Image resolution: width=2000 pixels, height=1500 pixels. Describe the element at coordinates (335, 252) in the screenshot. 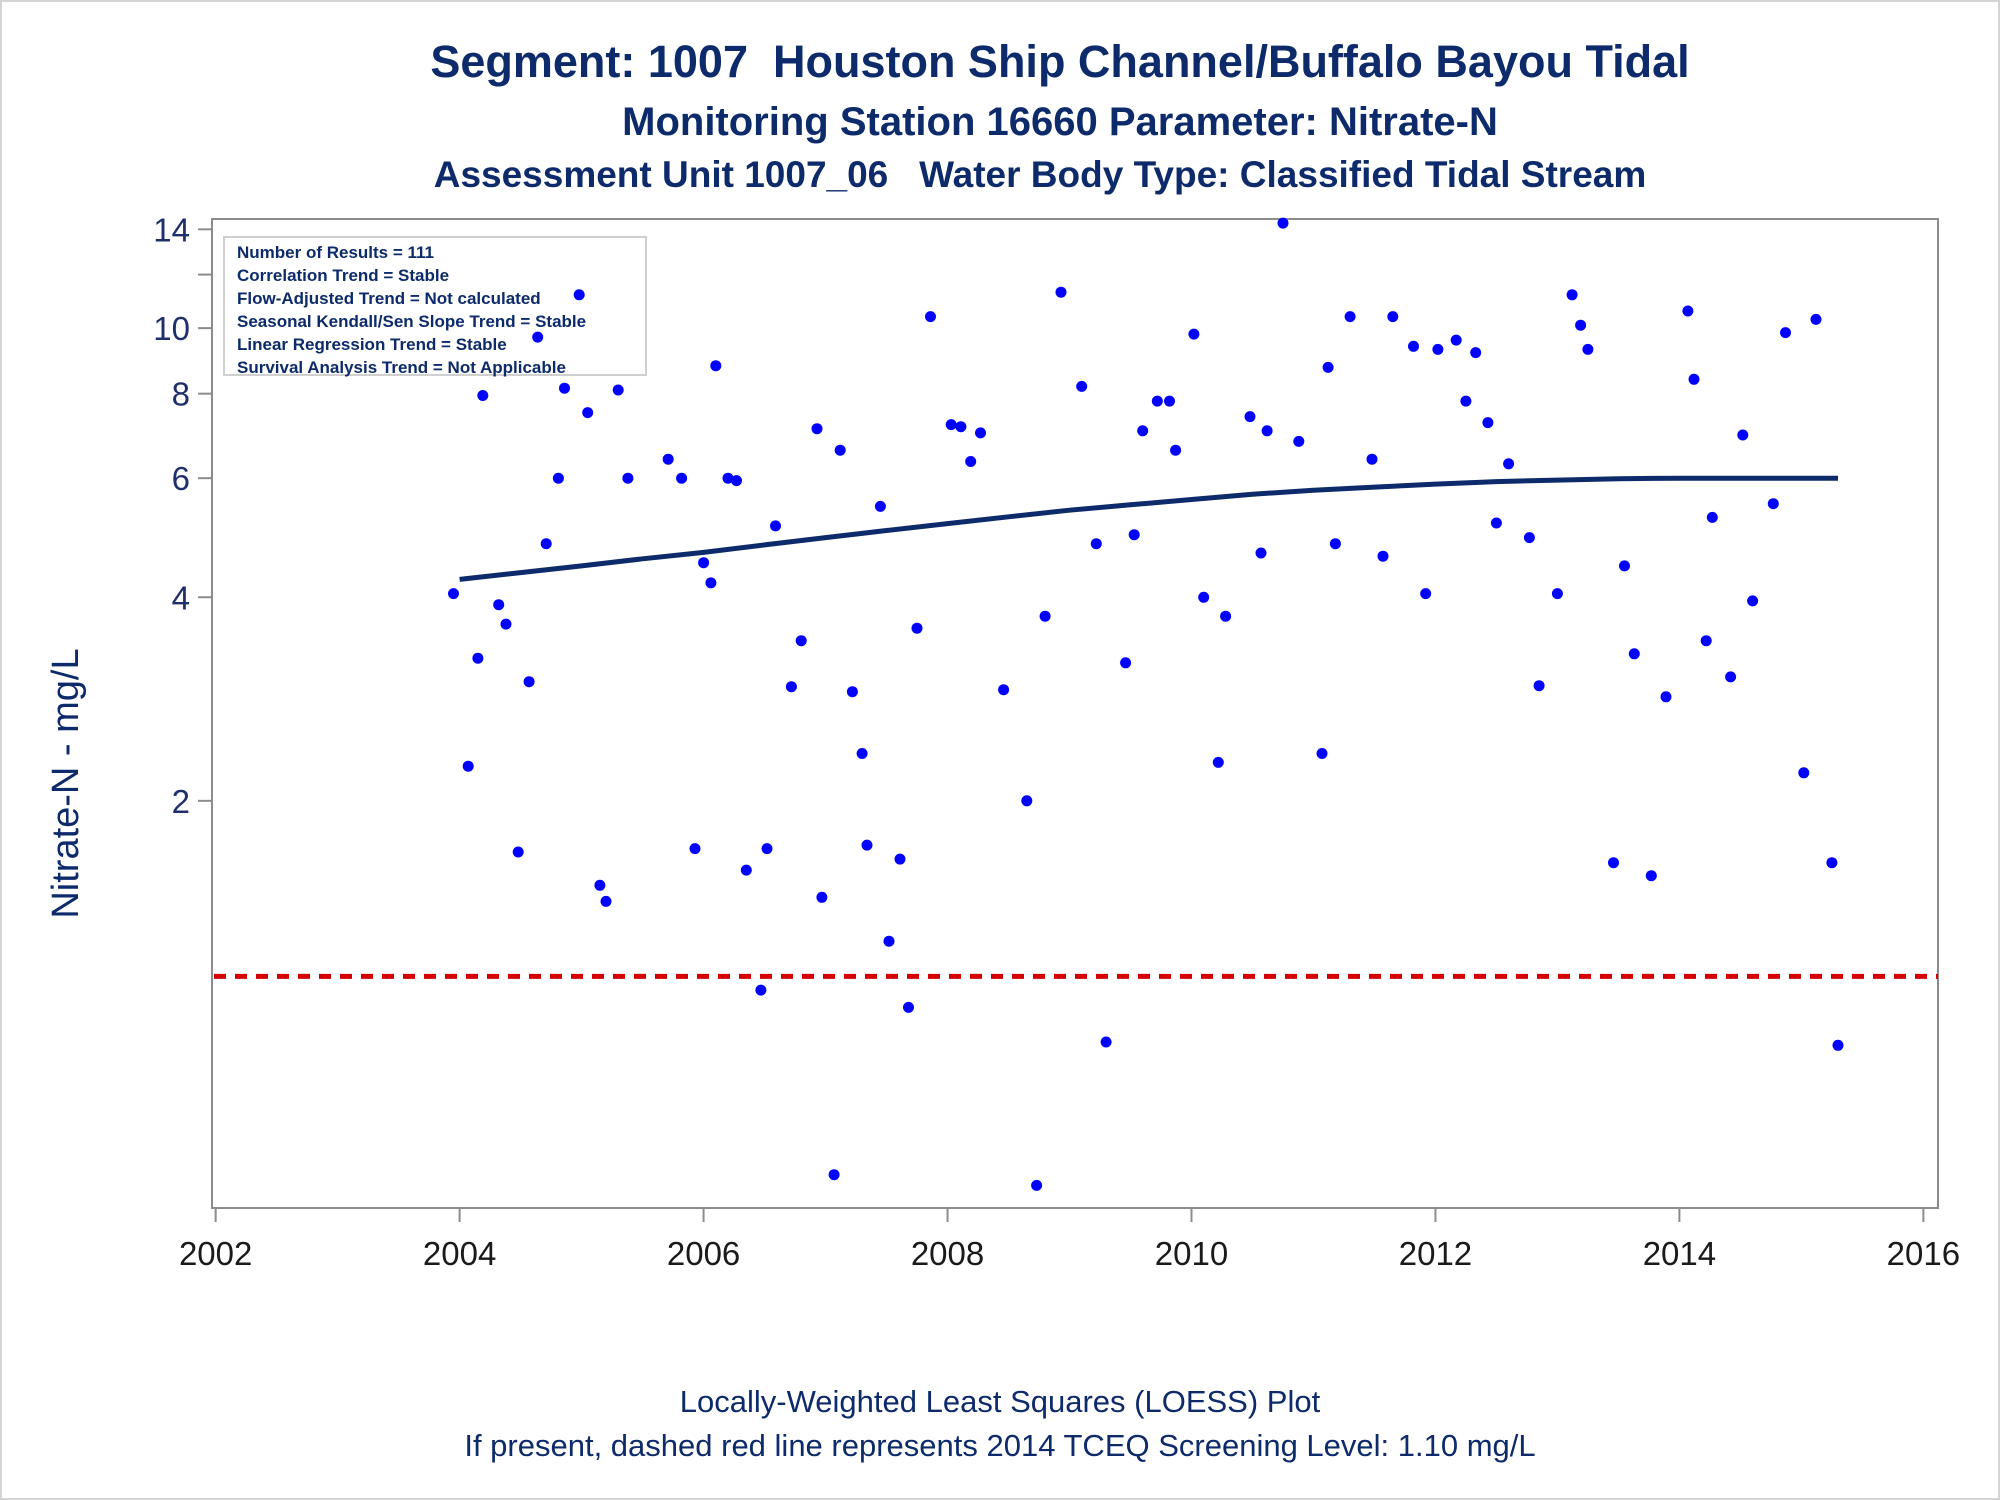

I see `legend-number-of-results: Number of Results = 111` at that location.